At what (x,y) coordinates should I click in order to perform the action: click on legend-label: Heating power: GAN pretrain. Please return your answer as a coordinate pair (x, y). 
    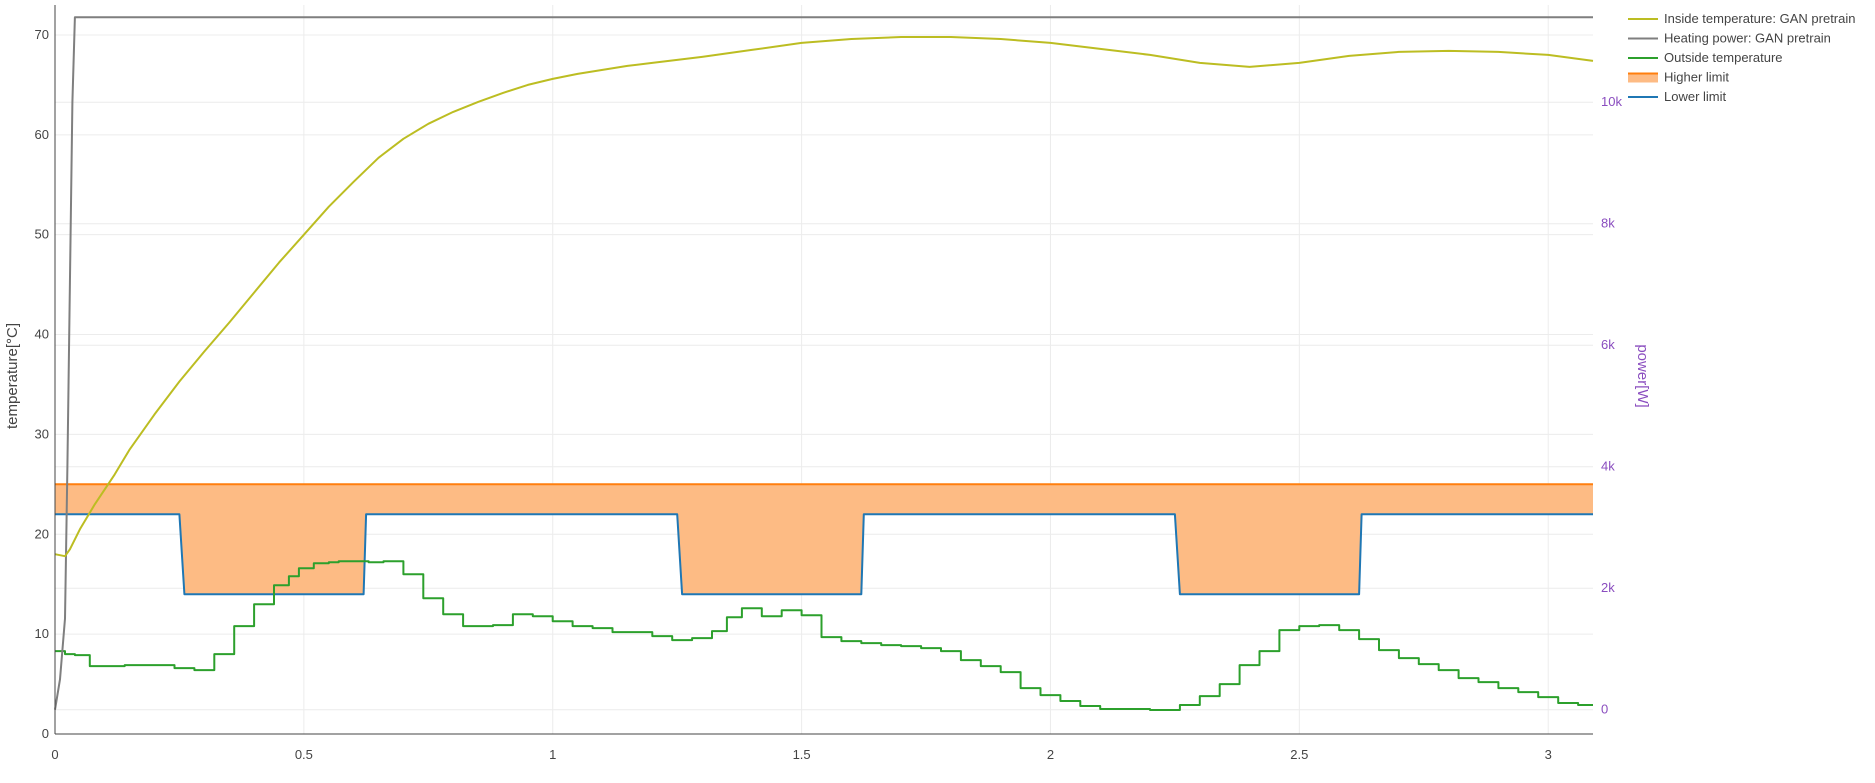
    Looking at the image, I should click on (1747, 38).